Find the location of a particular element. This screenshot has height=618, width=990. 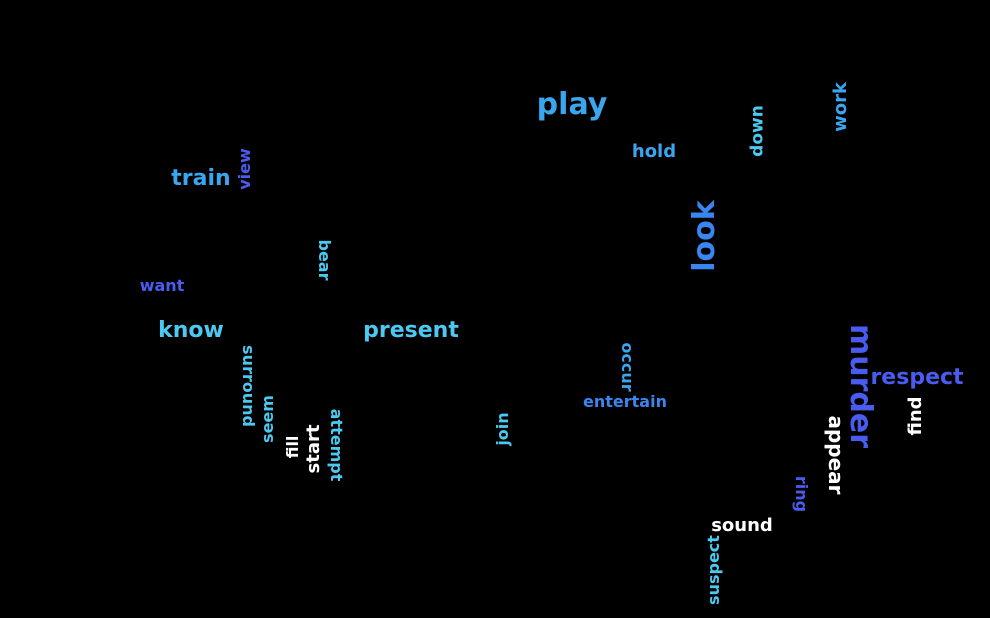

word-seem: seem is located at coordinates (267, 419).